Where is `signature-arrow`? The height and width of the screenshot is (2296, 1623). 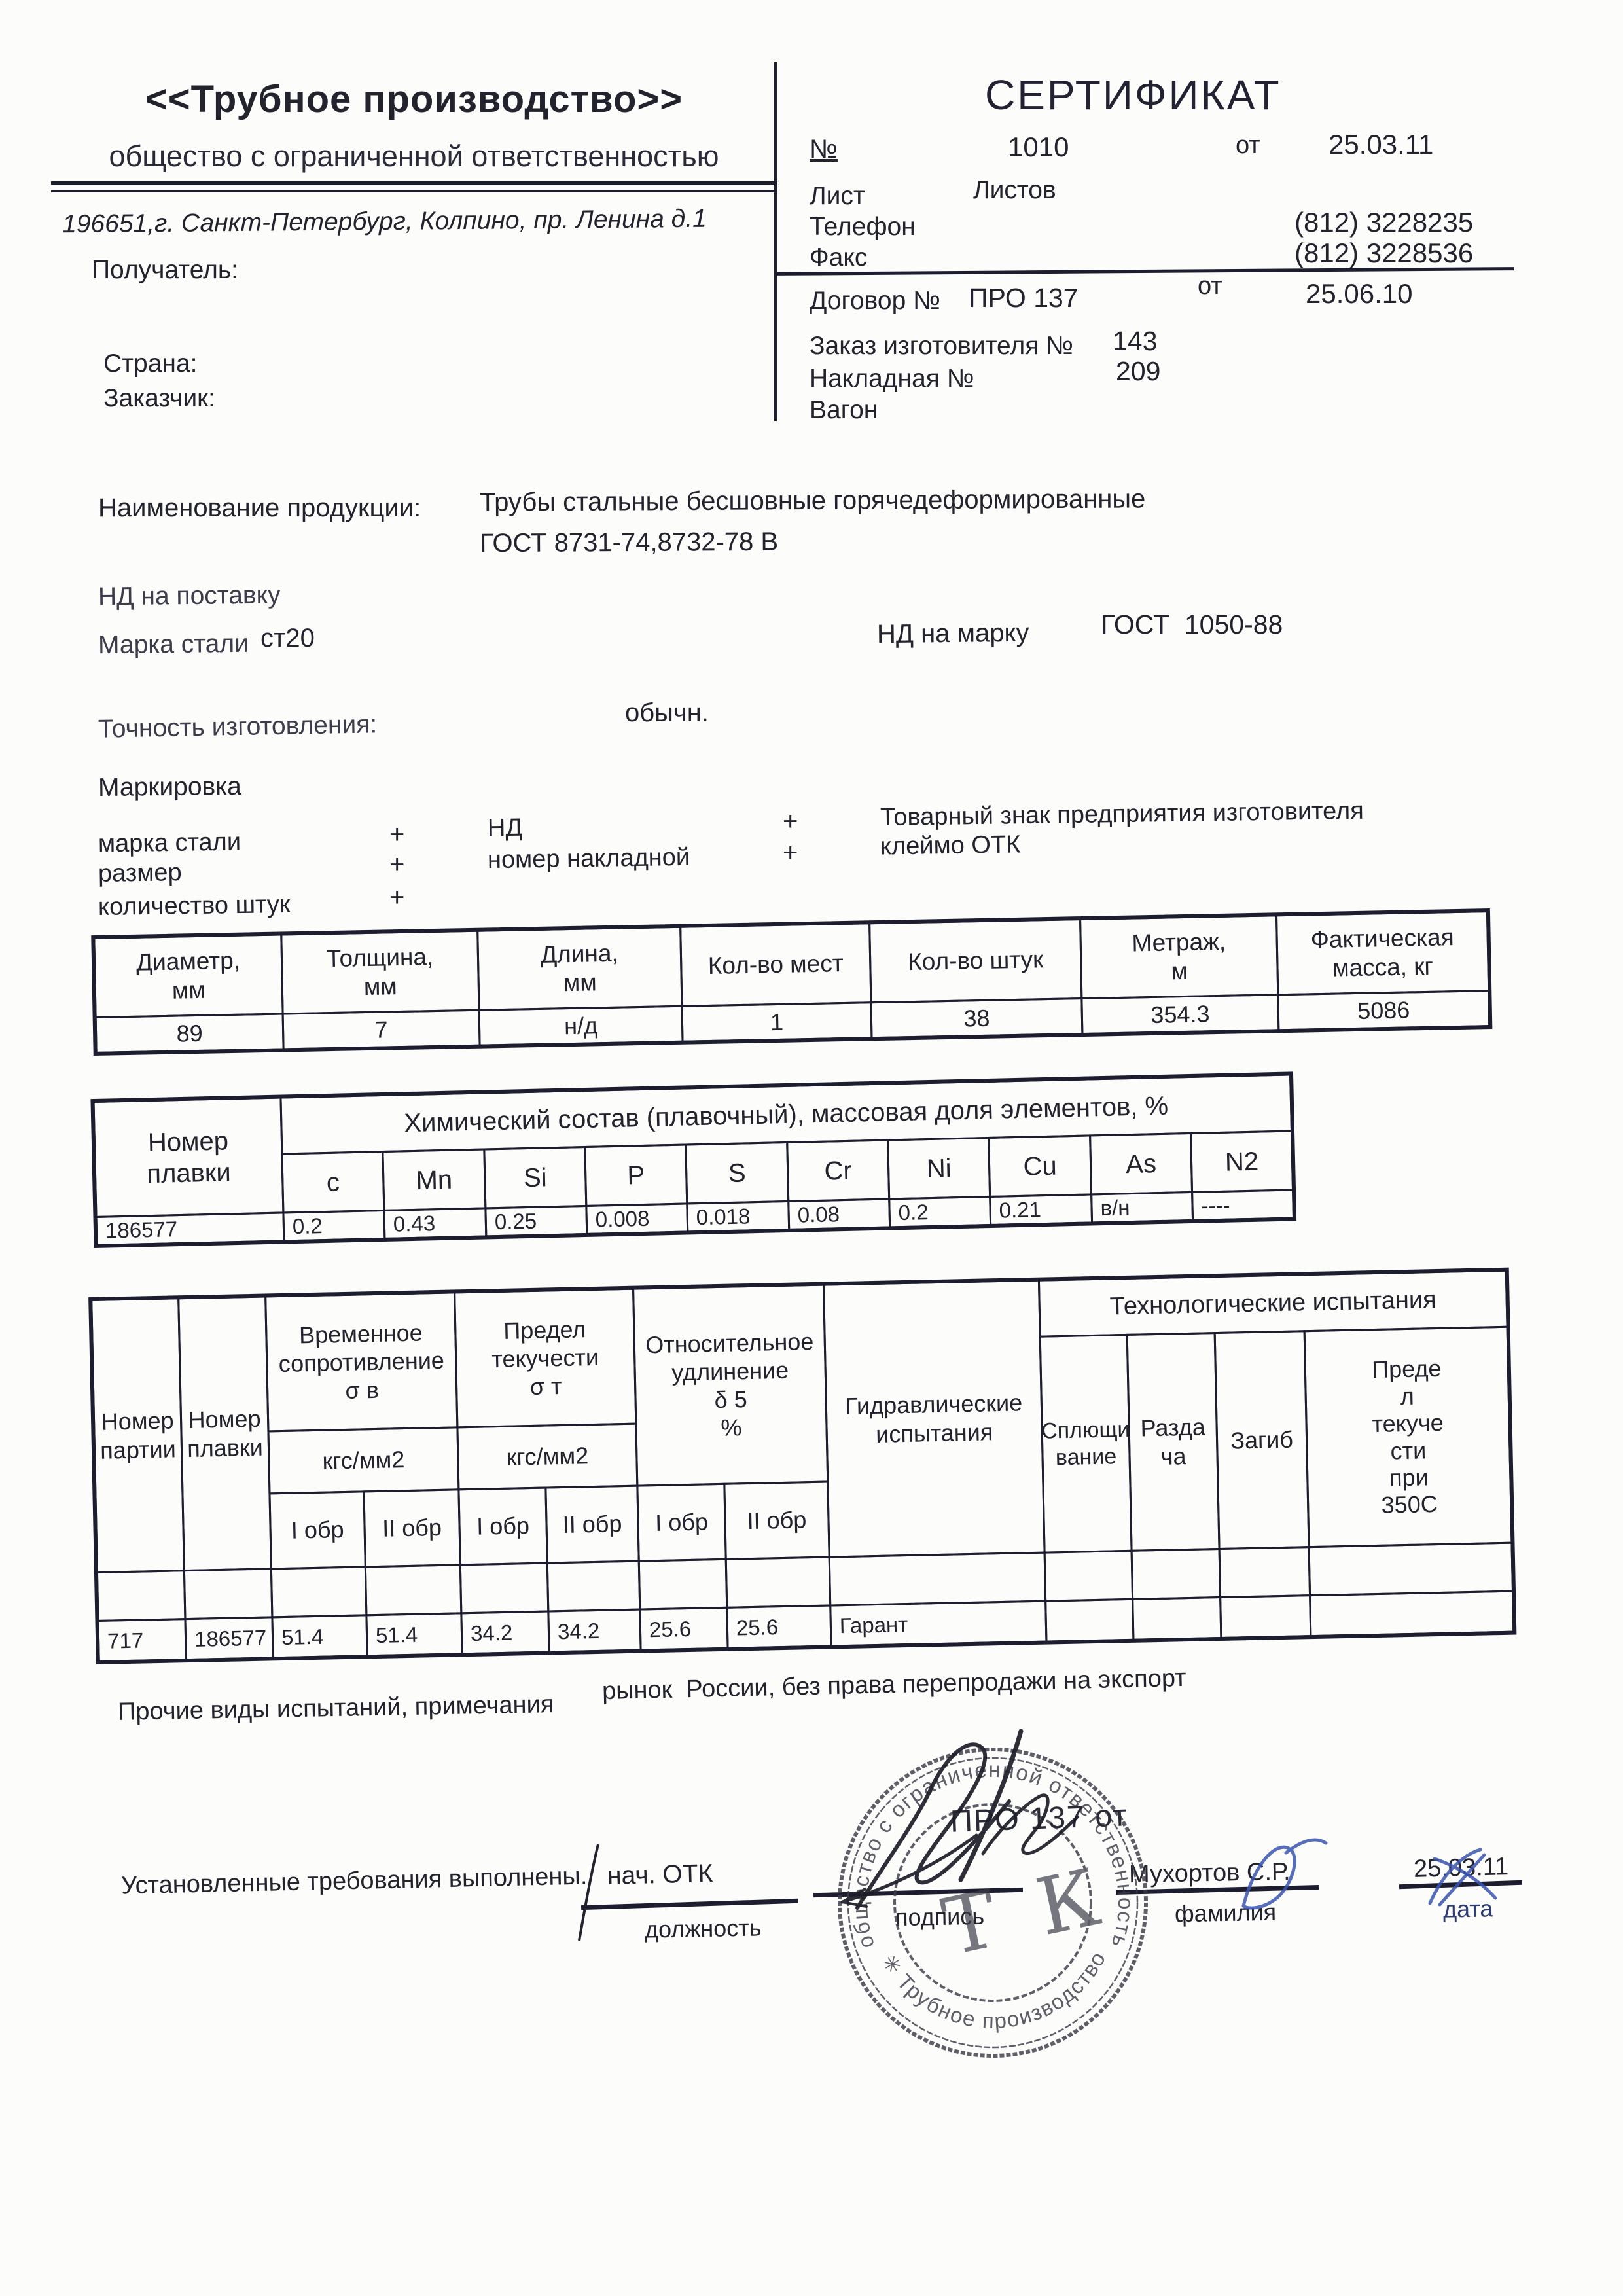
signature-arrow is located at coordinates (854, 1898).